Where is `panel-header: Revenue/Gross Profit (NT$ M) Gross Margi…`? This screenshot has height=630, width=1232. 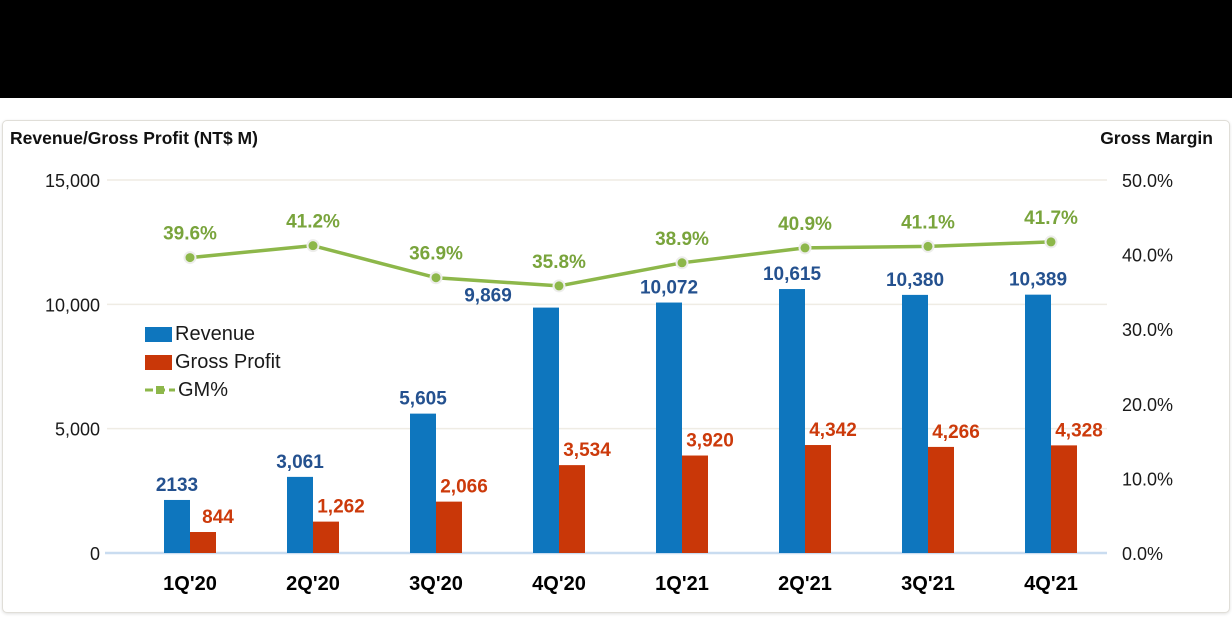 panel-header: Revenue/Gross Profit (NT$ M) Gross Margi… is located at coordinates (616, 135).